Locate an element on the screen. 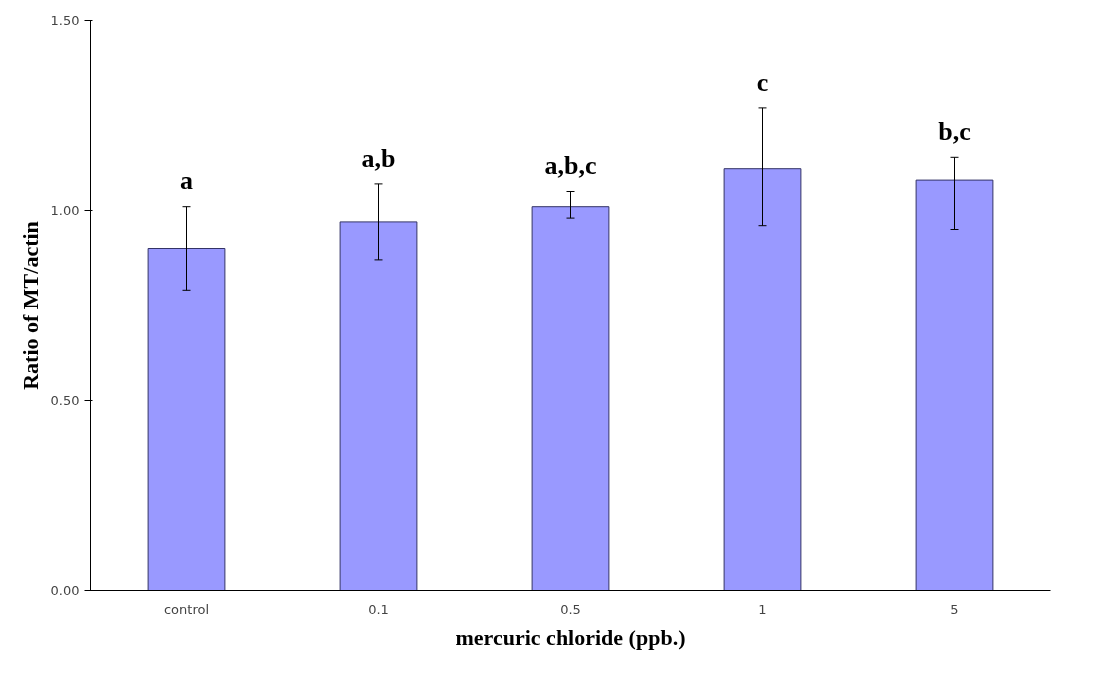 This screenshot has height=690, width=1119. annotation: a is located at coordinates (186, 181).